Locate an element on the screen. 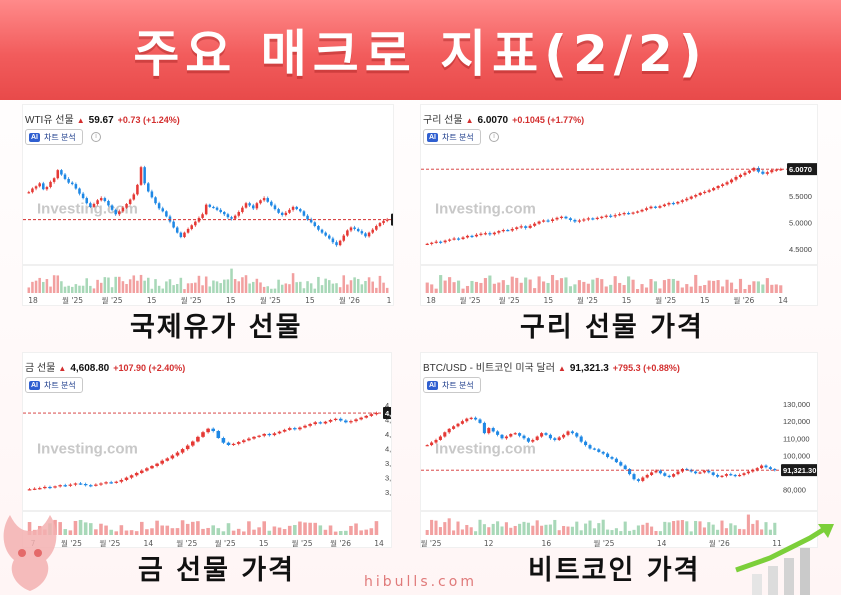 The image size is (841, 595). y-tick-label: 4,000 is located at coordinates (388, 449).